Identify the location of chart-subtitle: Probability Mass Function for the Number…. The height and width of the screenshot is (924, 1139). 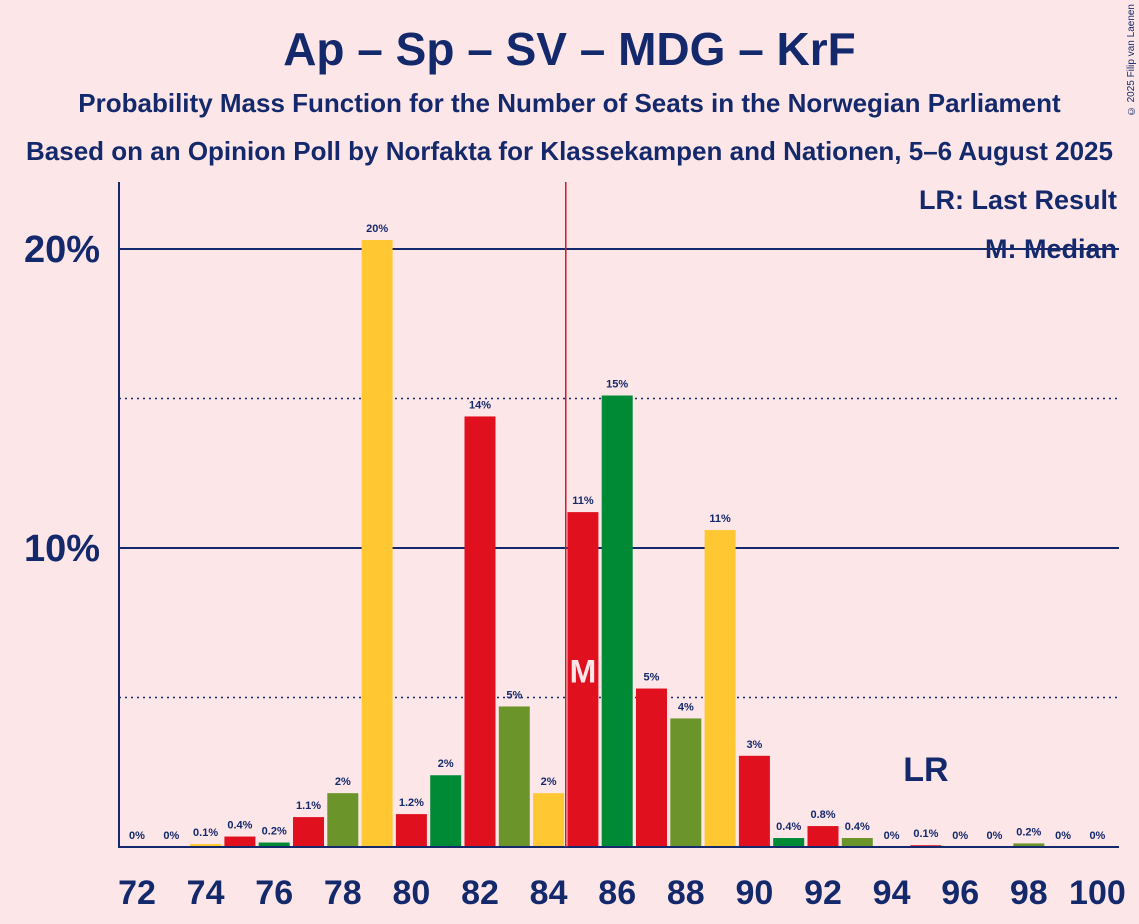
(569, 103).